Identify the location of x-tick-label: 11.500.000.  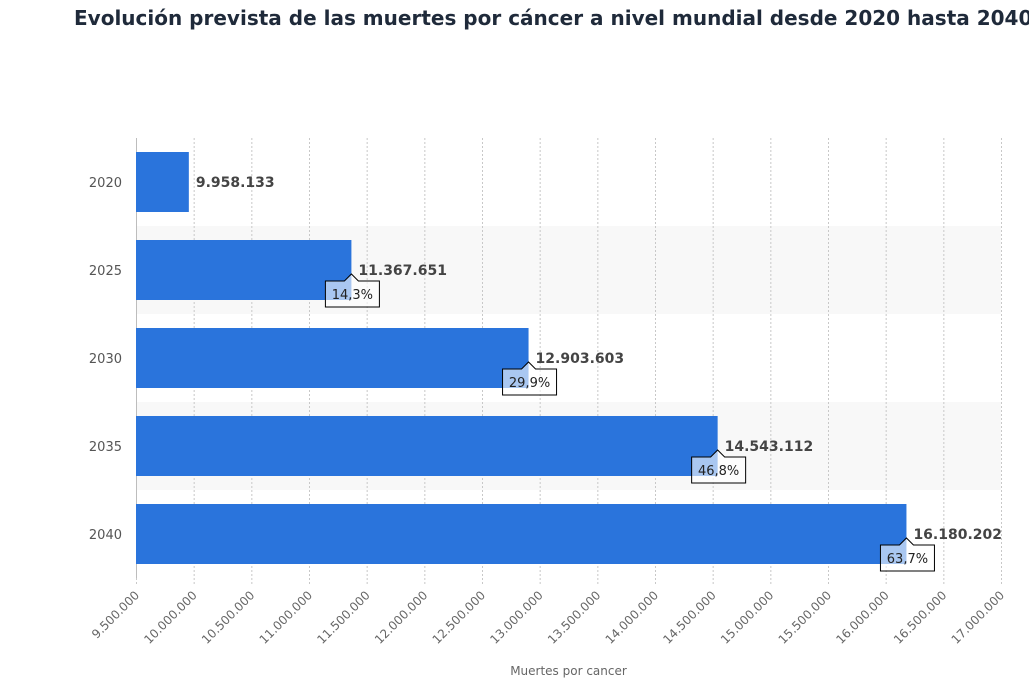
(343, 617).